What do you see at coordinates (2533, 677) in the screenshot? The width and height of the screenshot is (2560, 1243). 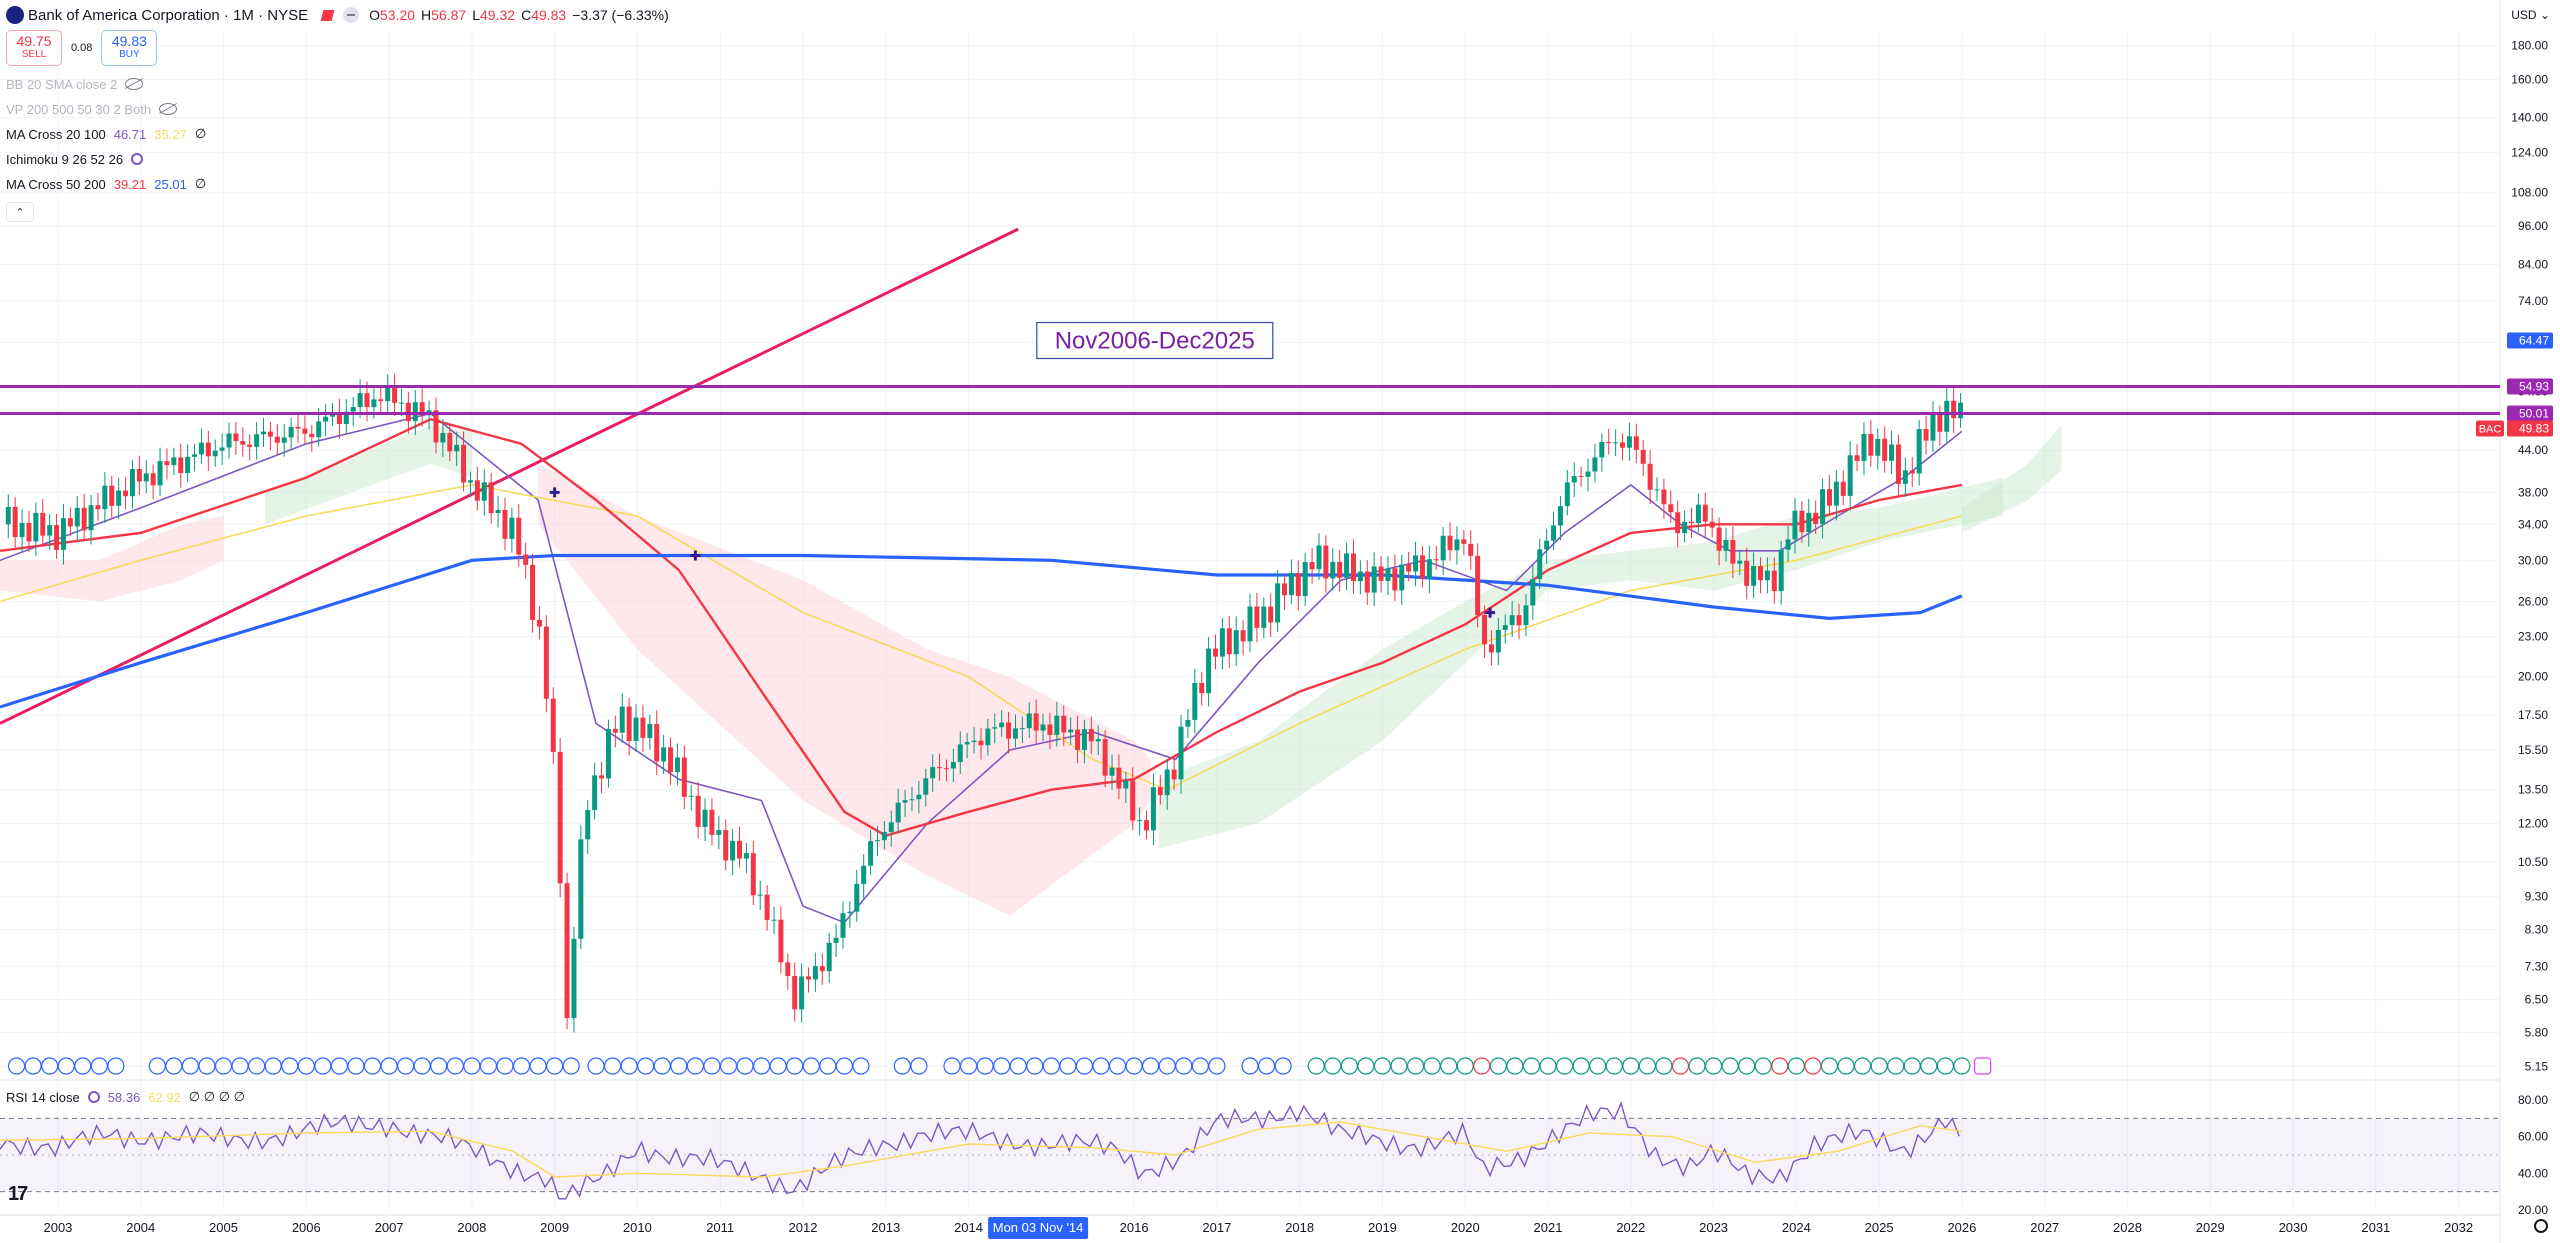 I see `price-tick-label: 20.00` at bounding box center [2533, 677].